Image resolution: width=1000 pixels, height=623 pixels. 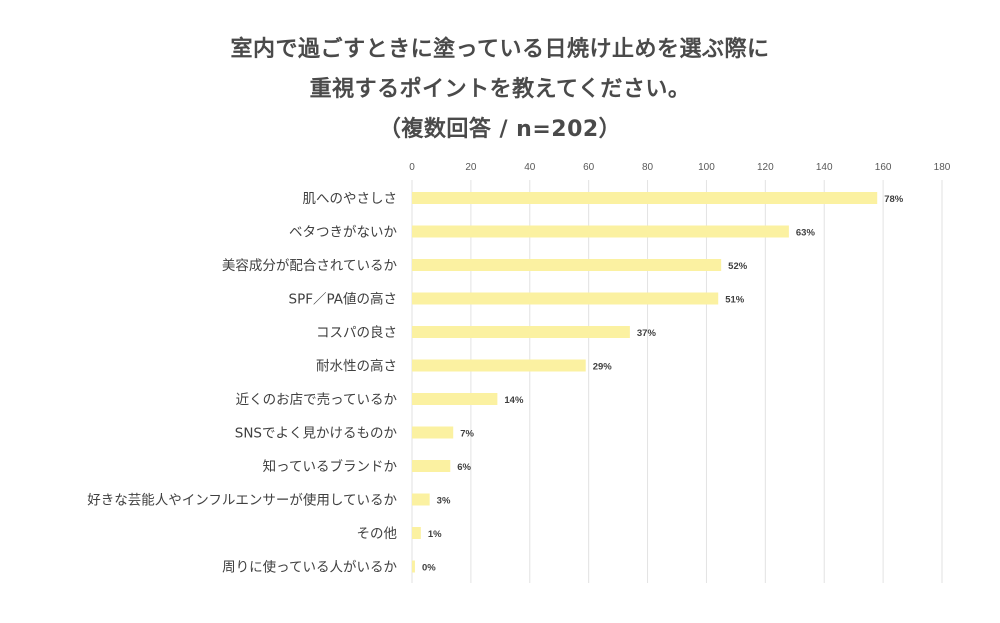 What do you see at coordinates (429, 568) in the screenshot?
I see `data-label-11: 0%` at bounding box center [429, 568].